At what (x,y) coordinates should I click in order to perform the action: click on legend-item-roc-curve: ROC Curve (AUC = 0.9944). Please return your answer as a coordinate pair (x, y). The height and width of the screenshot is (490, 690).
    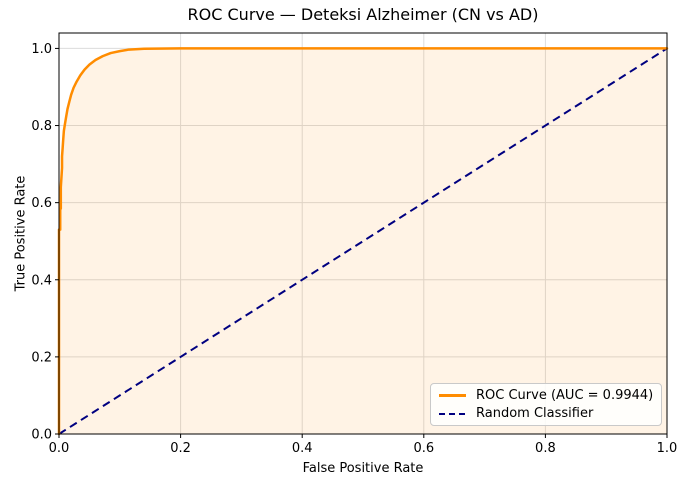
    Looking at the image, I should click on (546, 395).